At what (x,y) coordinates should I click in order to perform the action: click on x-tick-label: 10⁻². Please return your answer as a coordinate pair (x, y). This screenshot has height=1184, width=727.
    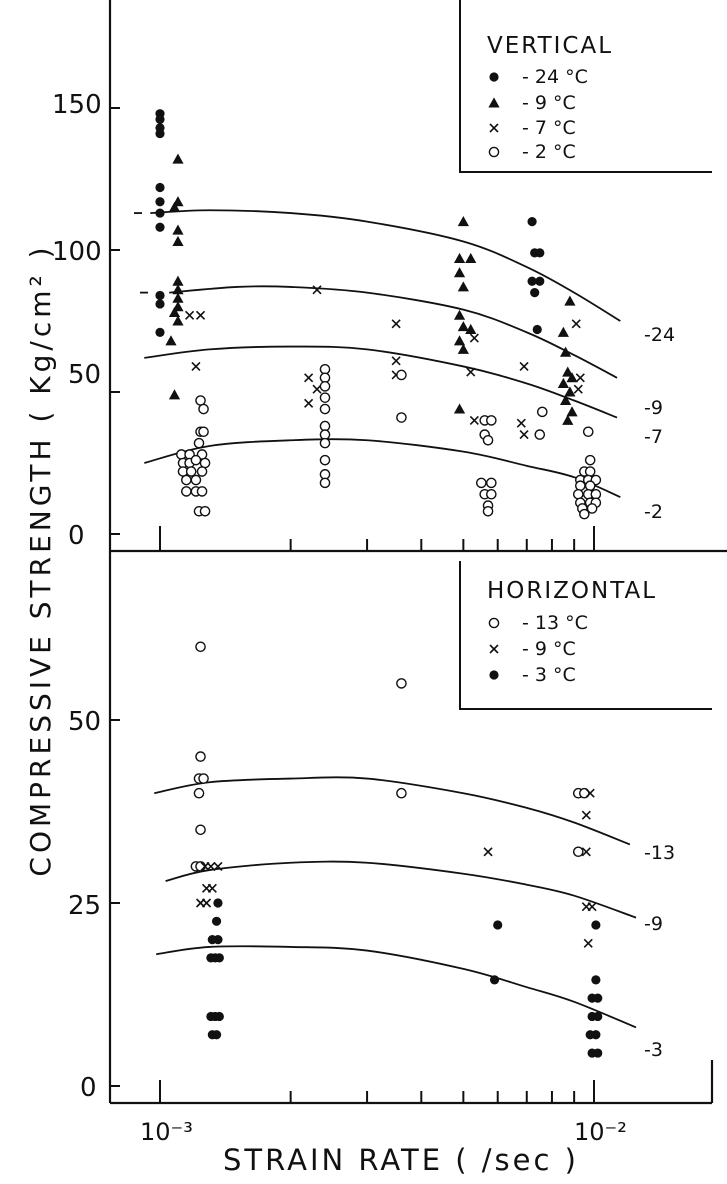
    Looking at the image, I should click on (600, 1132).